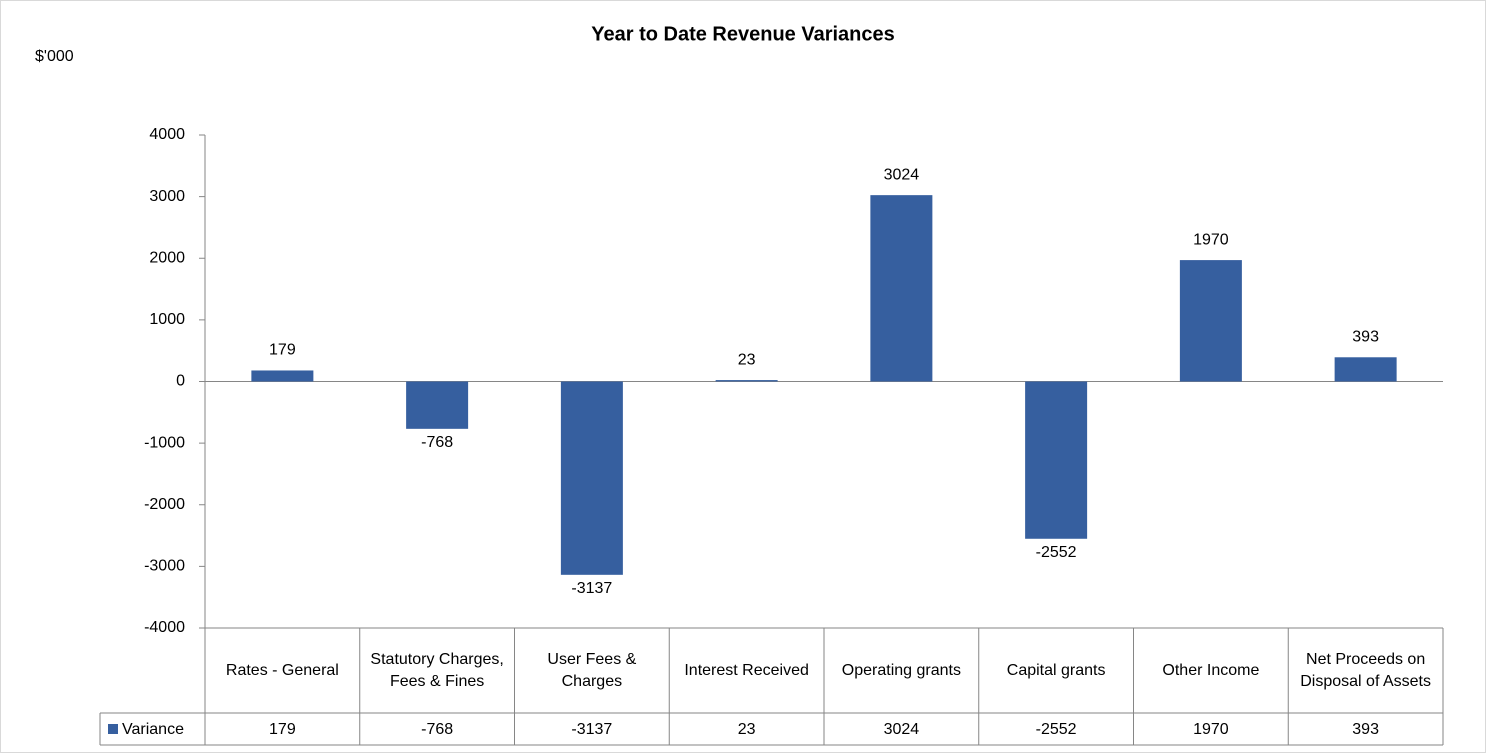 This screenshot has width=1486, height=753. Describe the element at coordinates (743, 34) in the screenshot. I see `chart-title: Year to Date Revenue Variances` at that location.